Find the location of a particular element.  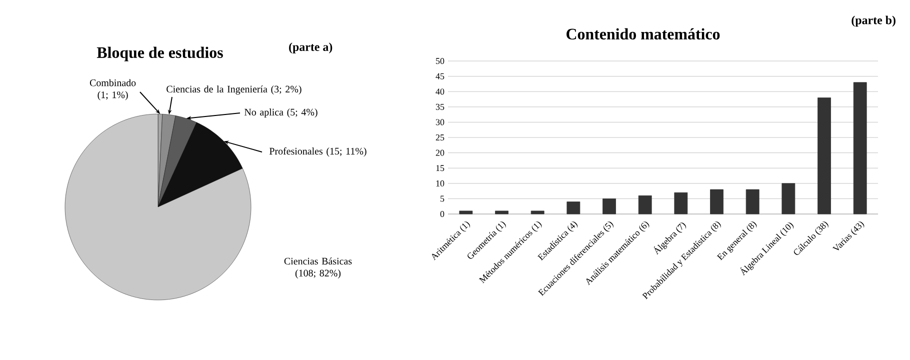

text: (parte b) is located at coordinates (874, 21).